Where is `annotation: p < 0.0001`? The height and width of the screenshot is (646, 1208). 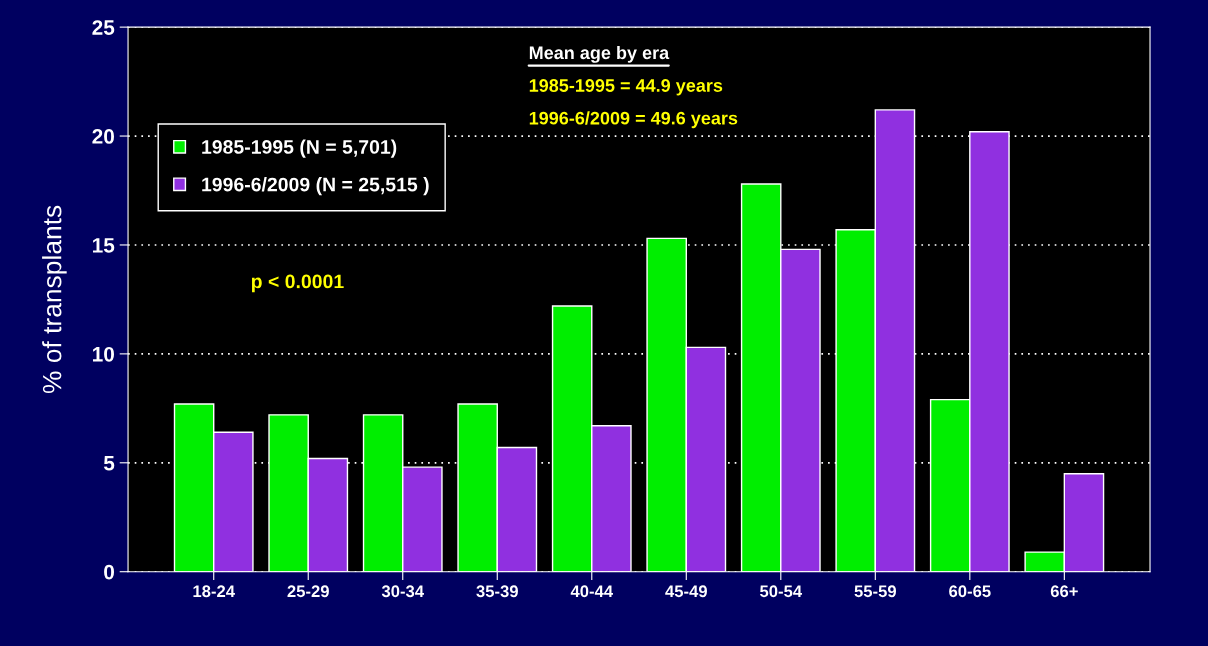 annotation: p < 0.0001 is located at coordinates (297, 283).